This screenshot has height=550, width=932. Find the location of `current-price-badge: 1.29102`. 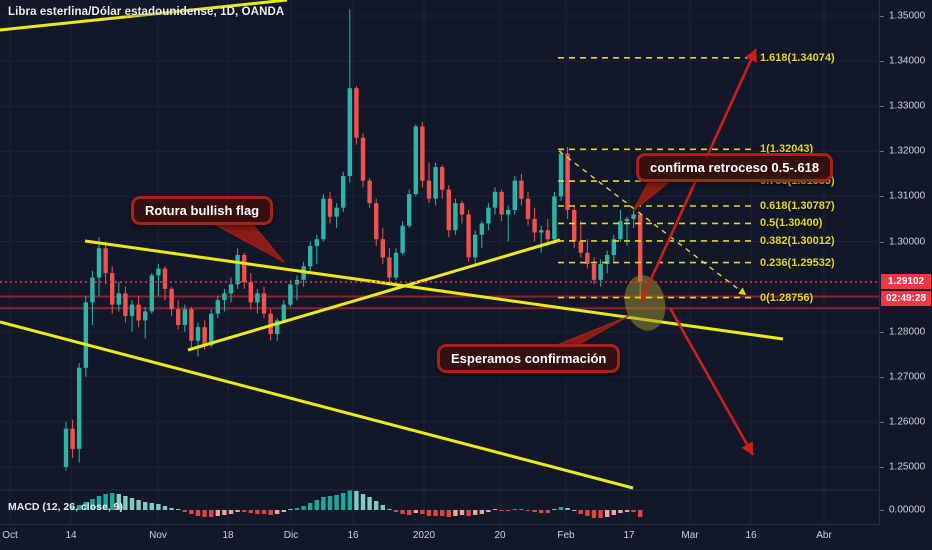

current-price-badge: 1.29102 is located at coordinates (906, 281).